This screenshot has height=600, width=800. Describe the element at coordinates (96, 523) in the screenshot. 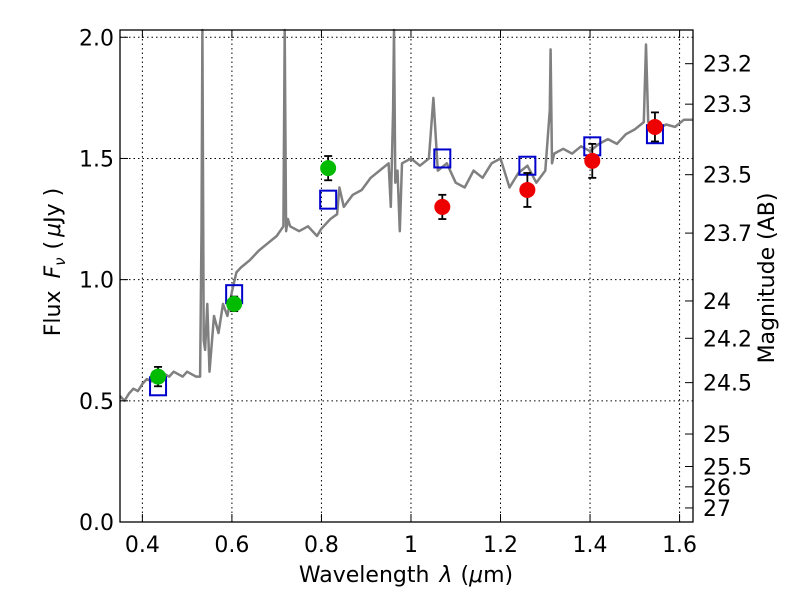

I see `y-tick-label: 0.0` at that location.